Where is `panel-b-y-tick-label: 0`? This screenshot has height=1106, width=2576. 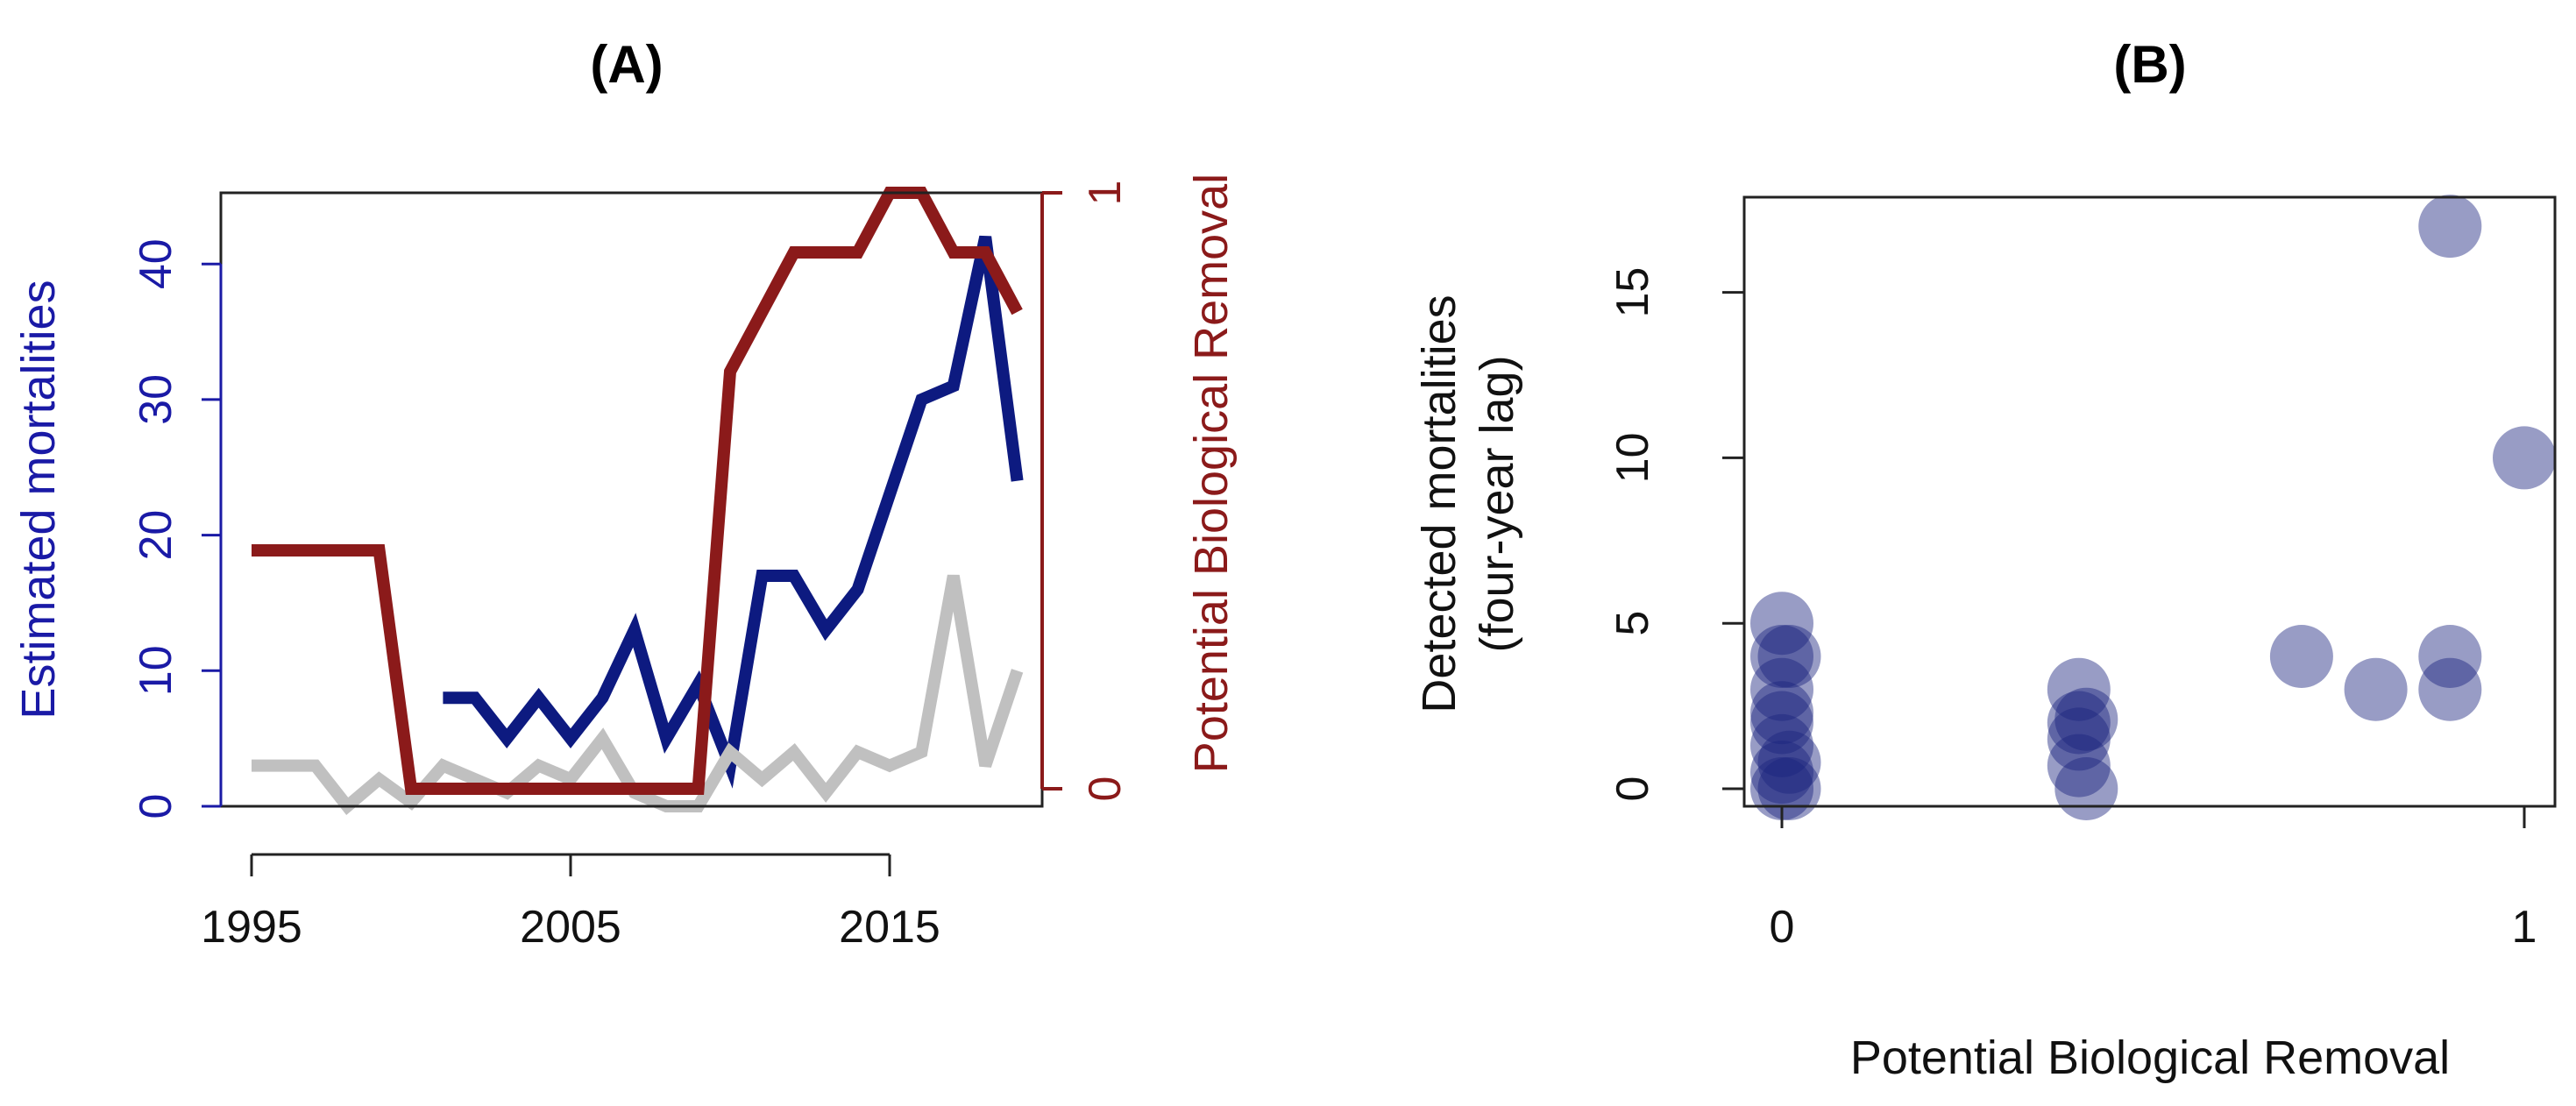 panel-b-y-tick-label: 0 is located at coordinates (1632, 789).